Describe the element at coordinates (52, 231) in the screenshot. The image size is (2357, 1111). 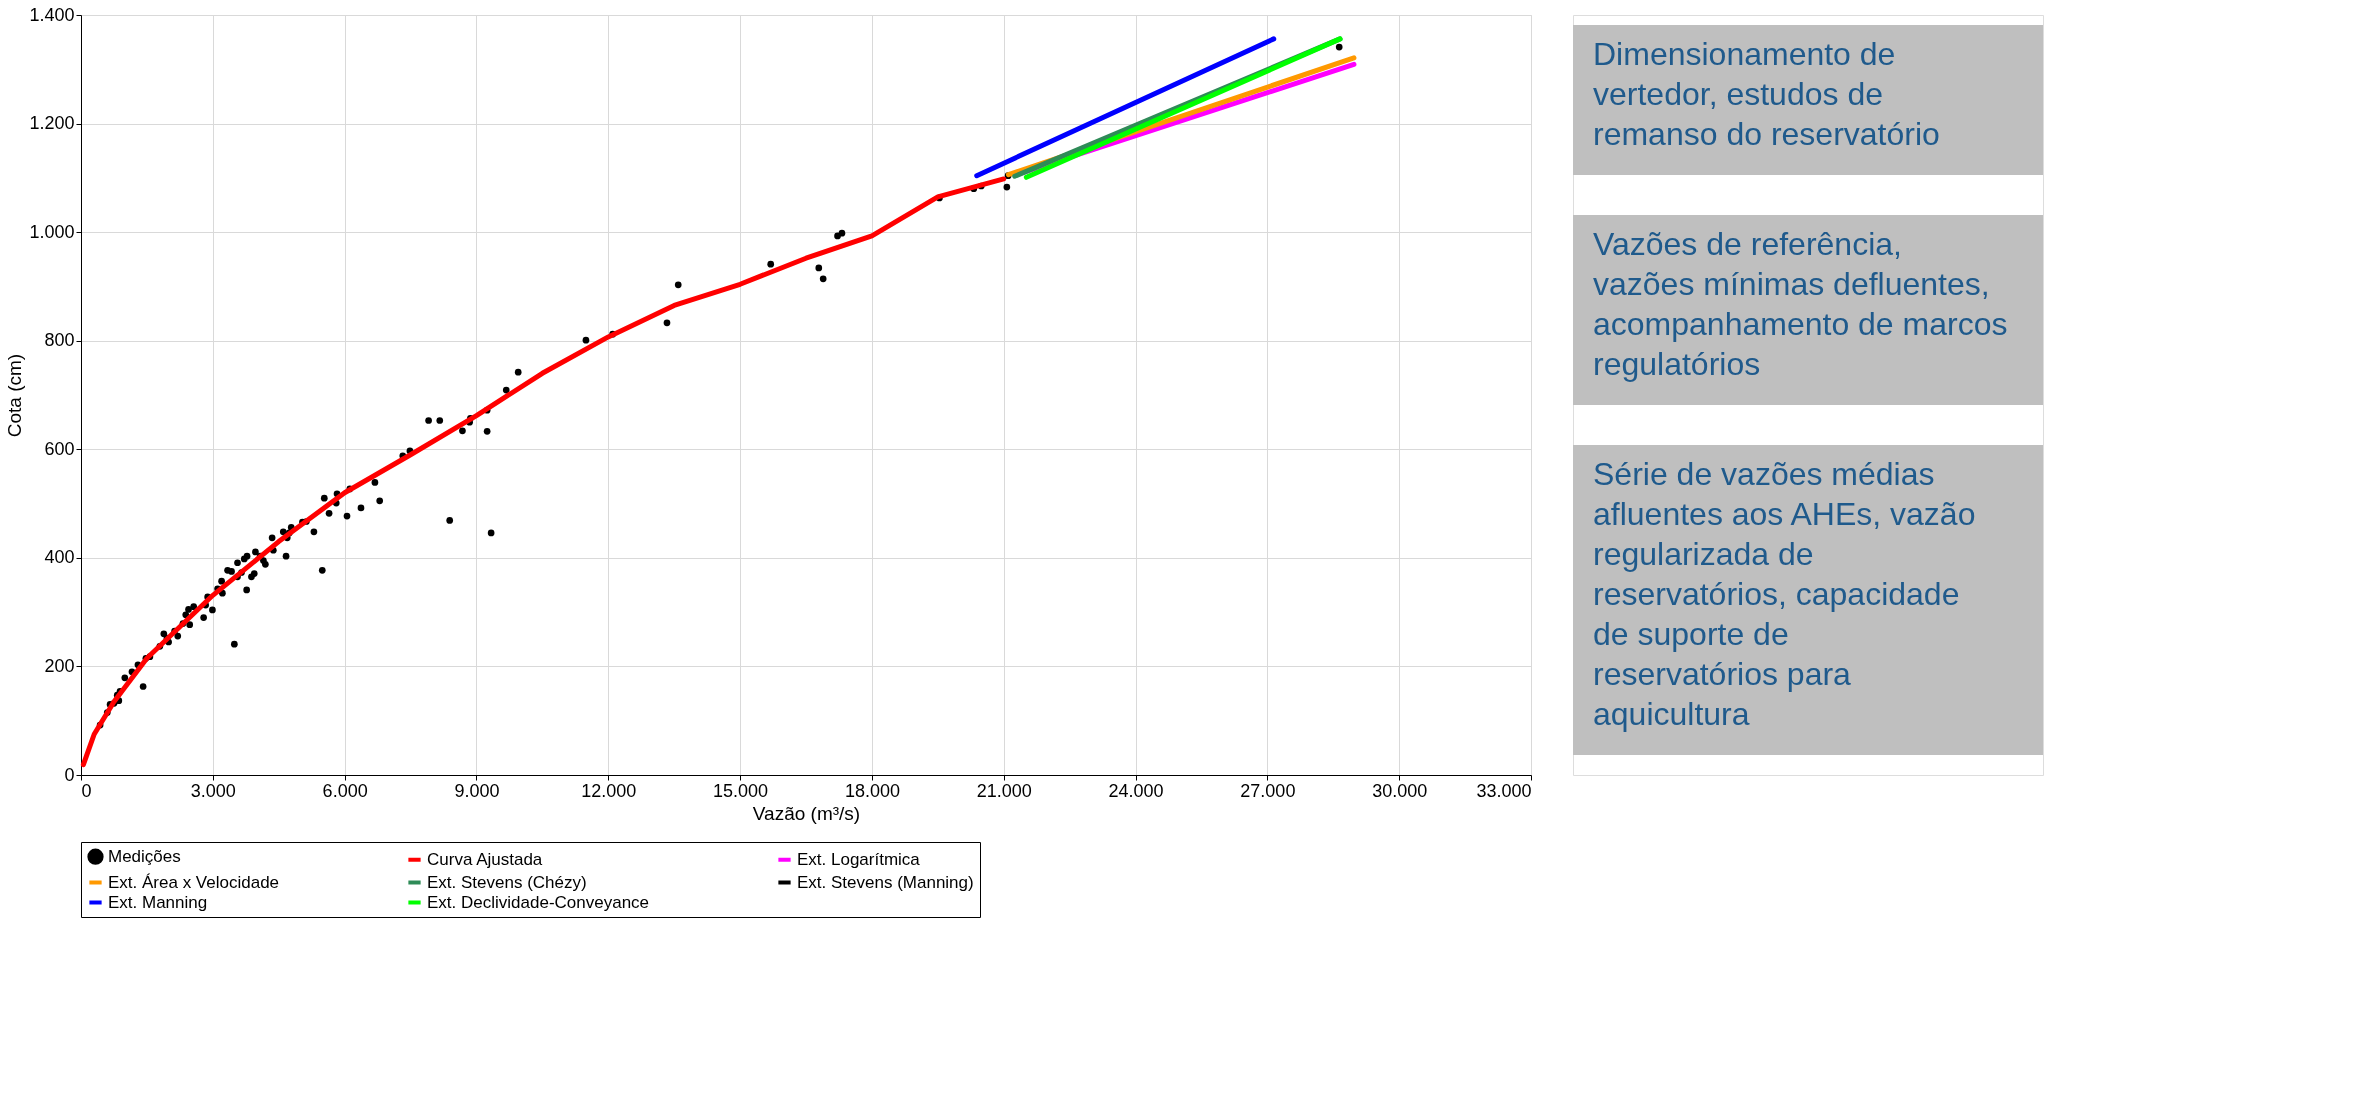
I see `y-tick-label: 1.000` at that location.